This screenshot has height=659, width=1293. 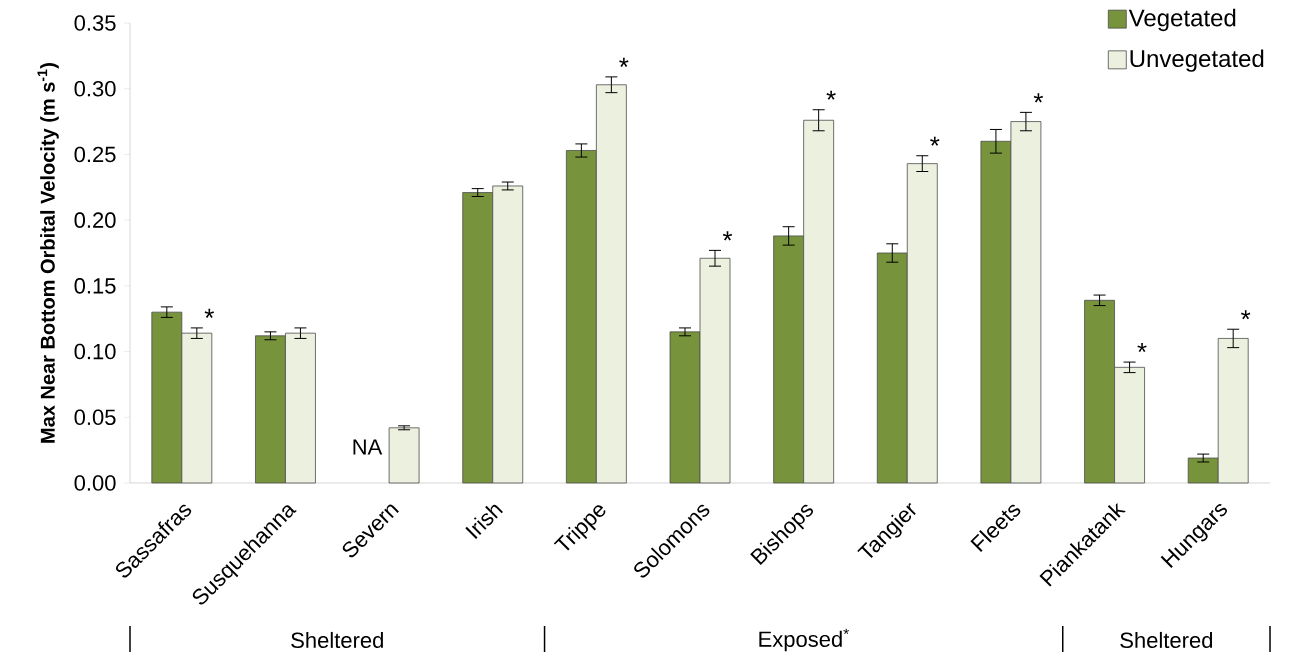 I want to click on legend-label: Vegetated, so click(x=1182, y=20).